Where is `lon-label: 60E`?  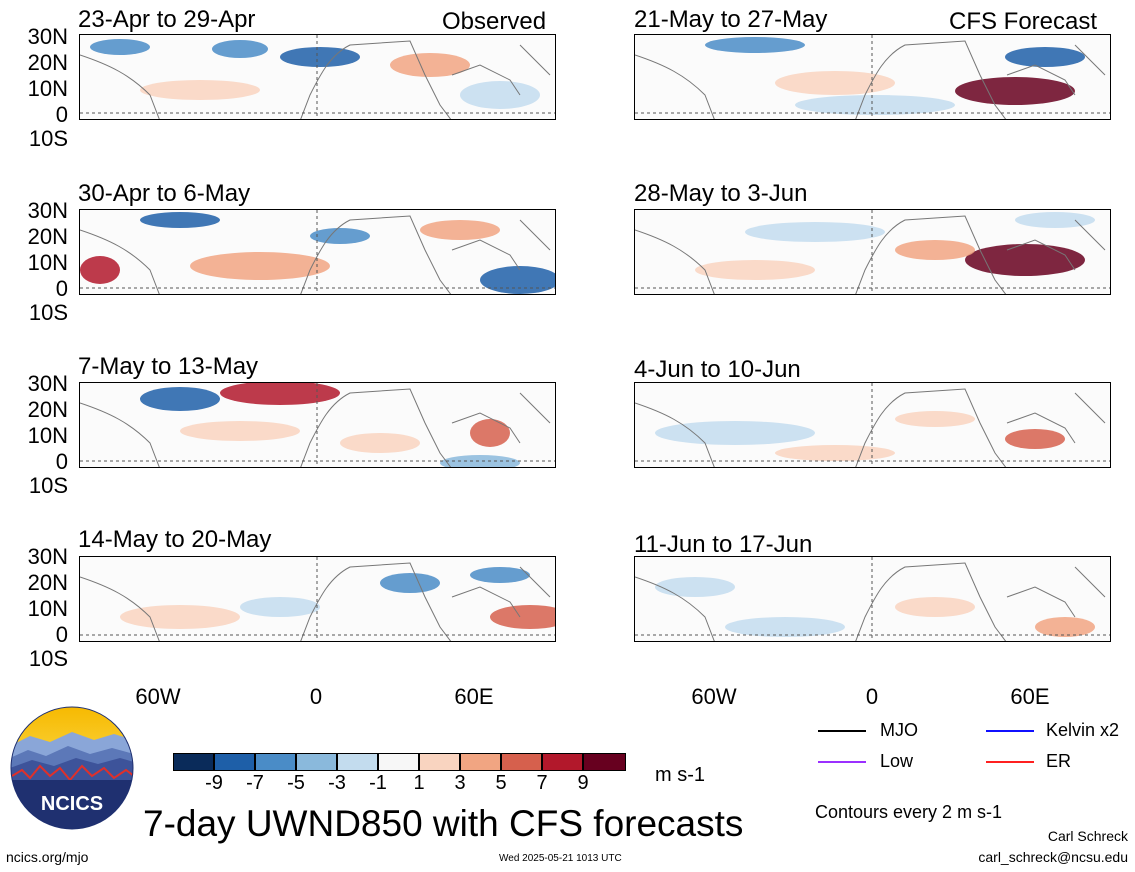
lon-label: 60E is located at coordinates (1030, 696).